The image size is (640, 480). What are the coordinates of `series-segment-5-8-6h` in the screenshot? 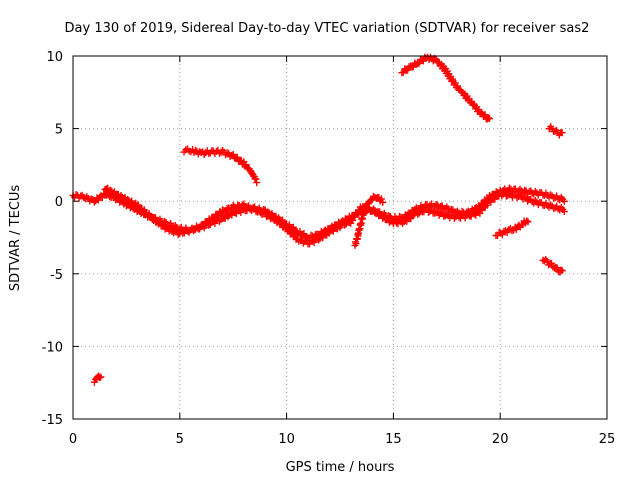 It's located at (220, 166).